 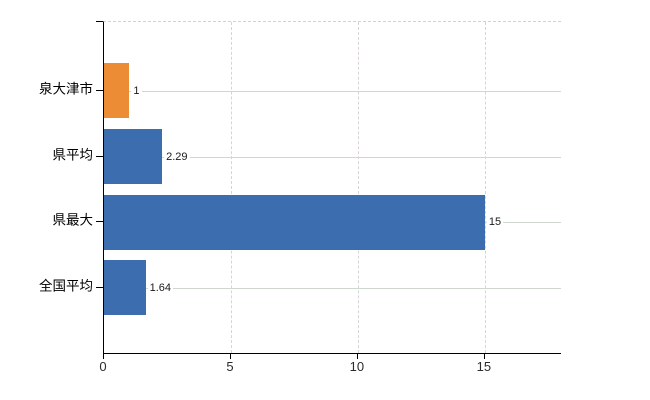 I want to click on bar-value-label: 1, so click(x=136, y=90).